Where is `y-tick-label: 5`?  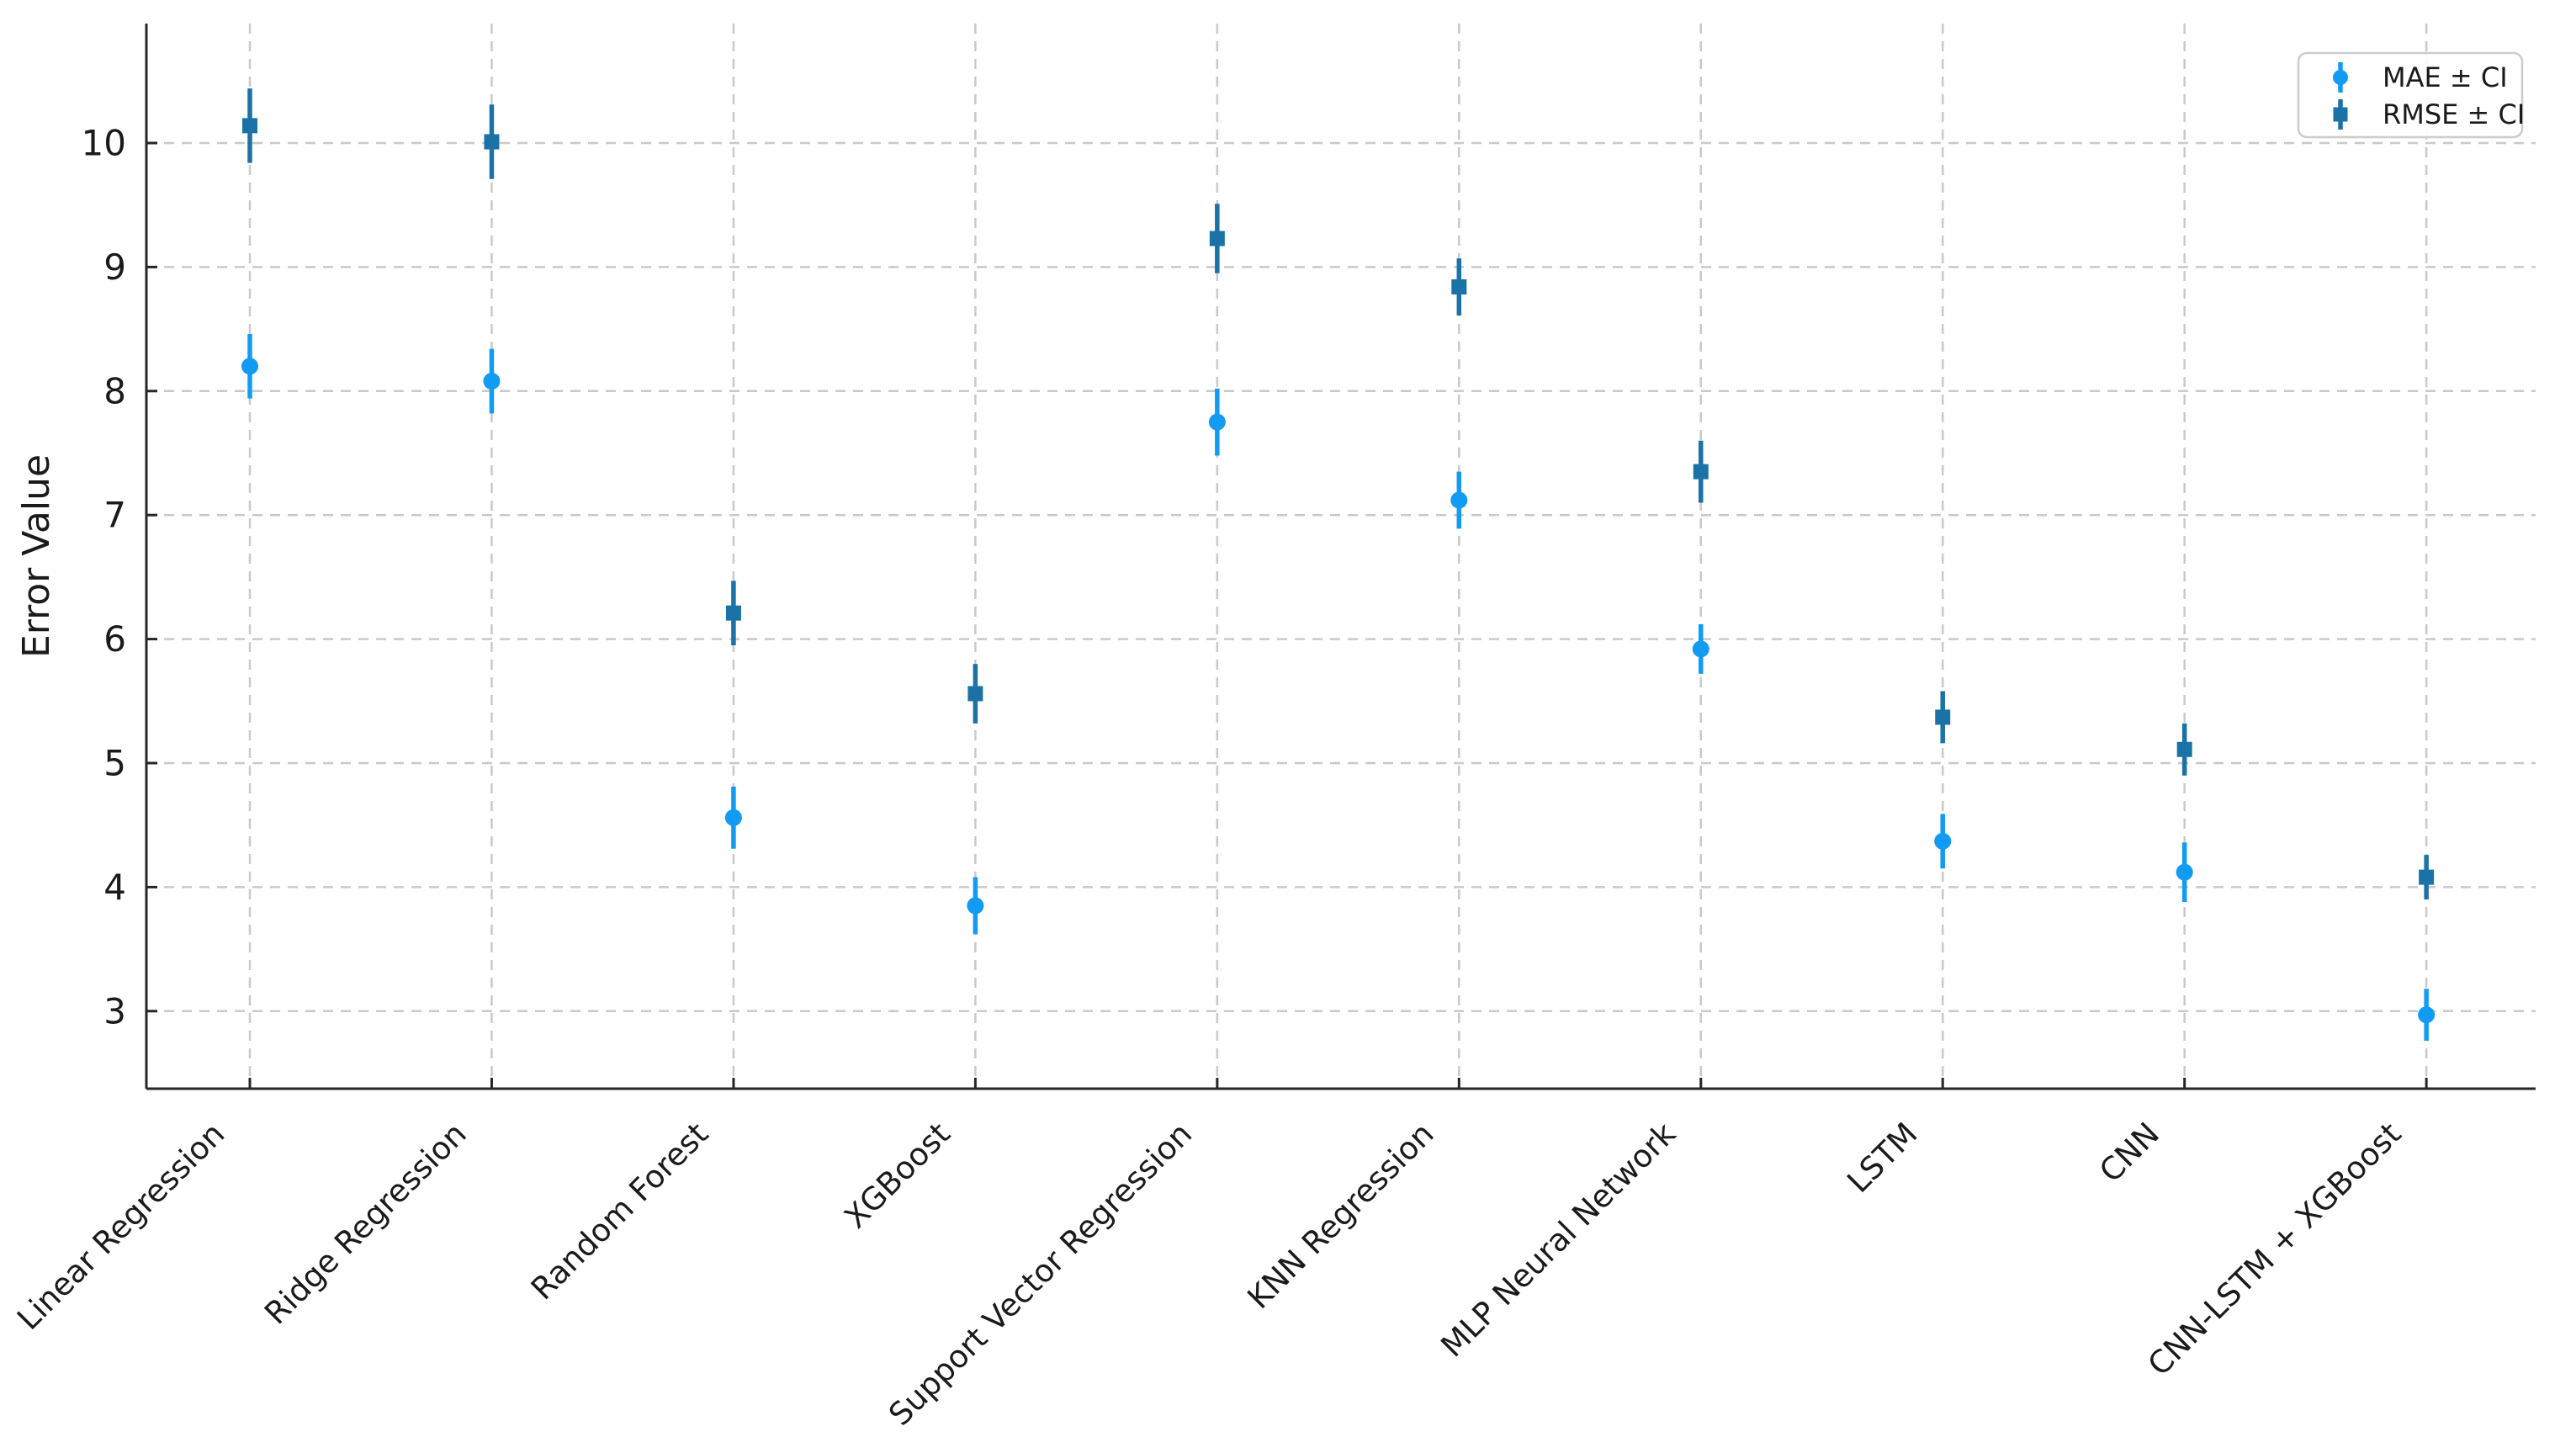 y-tick-label: 5 is located at coordinates (115, 763).